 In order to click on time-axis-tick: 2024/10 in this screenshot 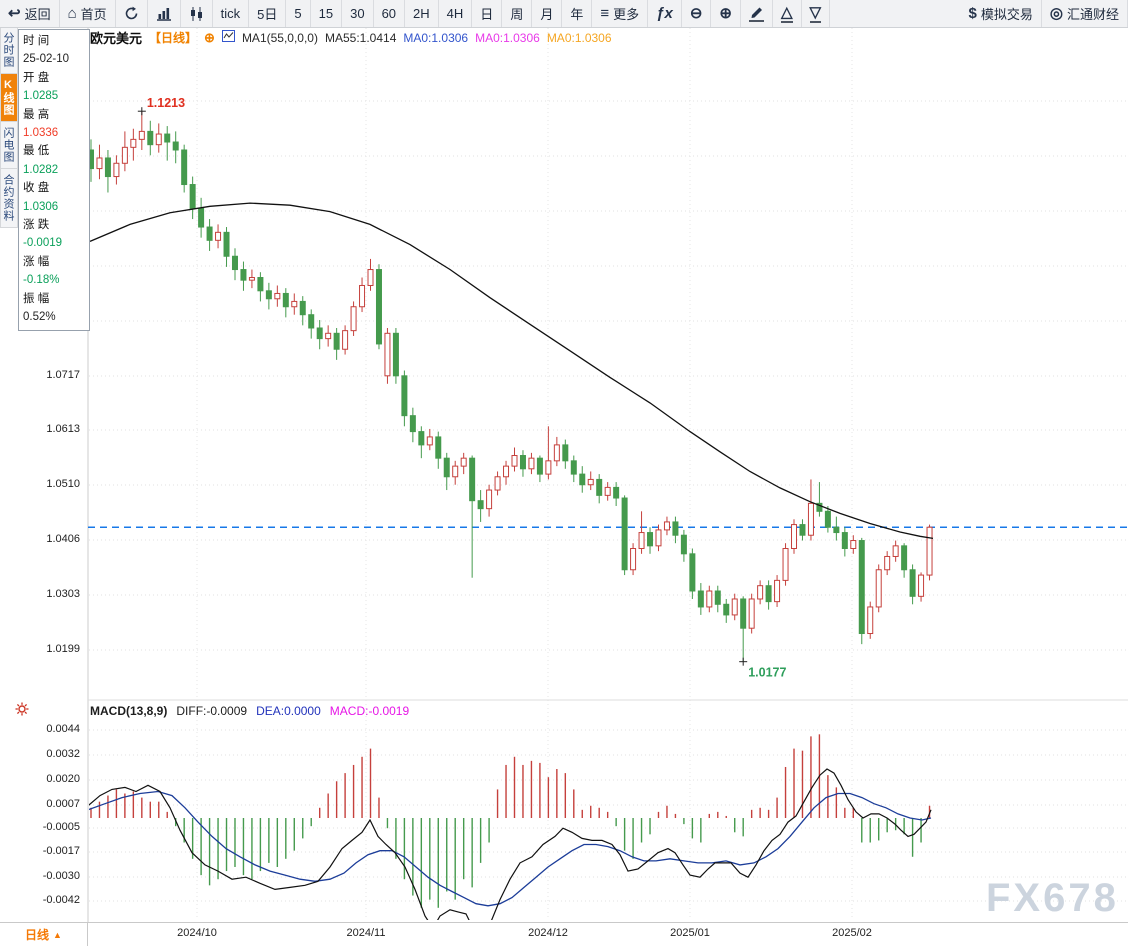, I will do `click(197, 933)`.